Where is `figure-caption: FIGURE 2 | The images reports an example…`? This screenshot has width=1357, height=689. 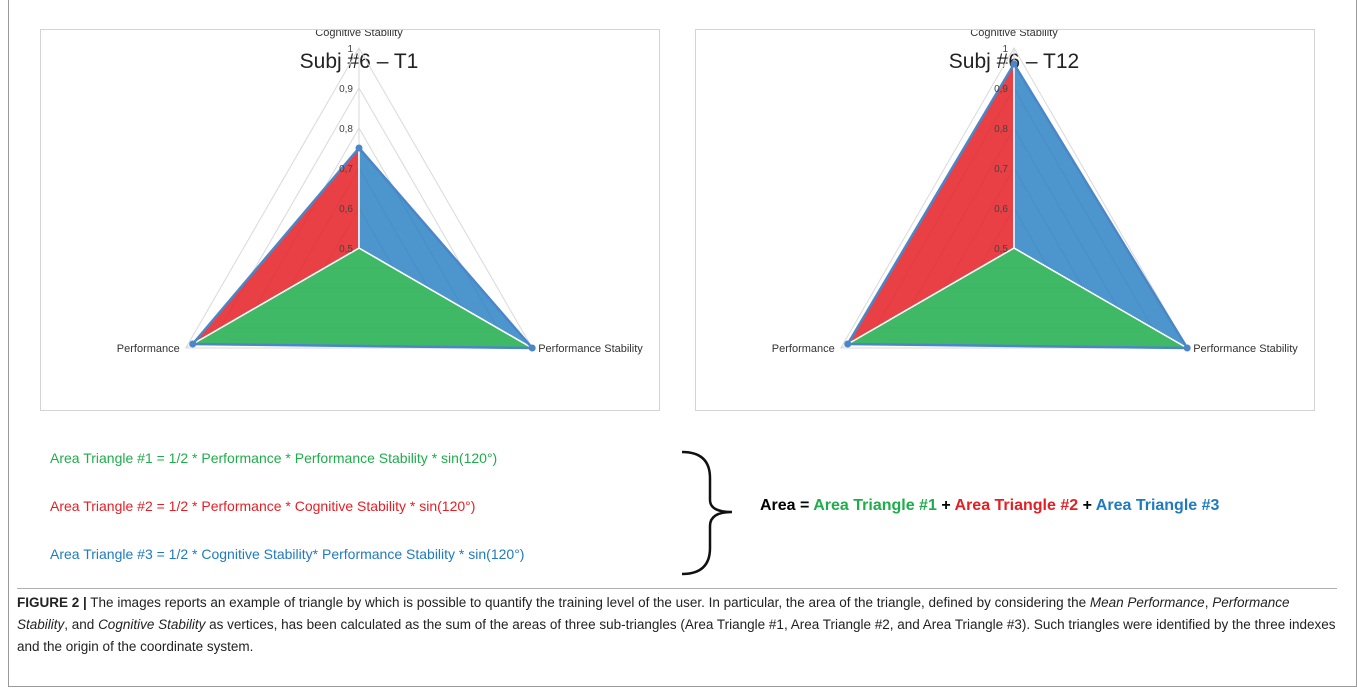
figure-caption: FIGURE 2 | The images reports an example… is located at coordinates (677, 623).